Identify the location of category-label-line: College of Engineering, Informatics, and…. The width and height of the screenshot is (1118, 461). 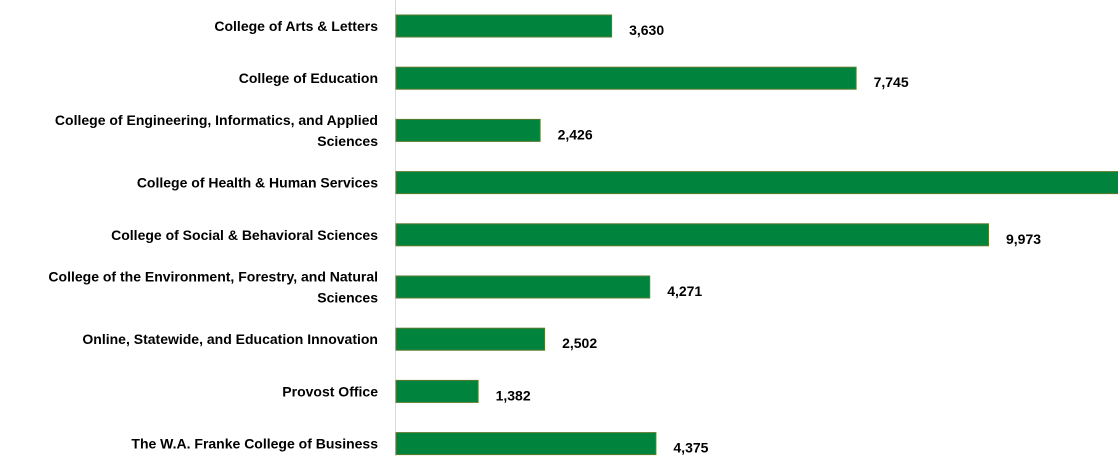
(216, 120).